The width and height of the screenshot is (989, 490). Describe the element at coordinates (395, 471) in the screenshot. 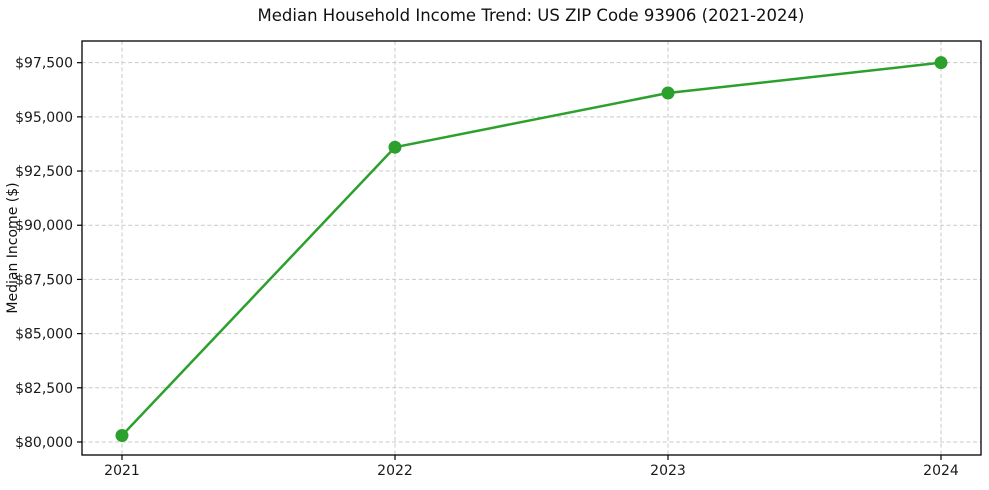

I see `x-tick-label: 2022` at that location.